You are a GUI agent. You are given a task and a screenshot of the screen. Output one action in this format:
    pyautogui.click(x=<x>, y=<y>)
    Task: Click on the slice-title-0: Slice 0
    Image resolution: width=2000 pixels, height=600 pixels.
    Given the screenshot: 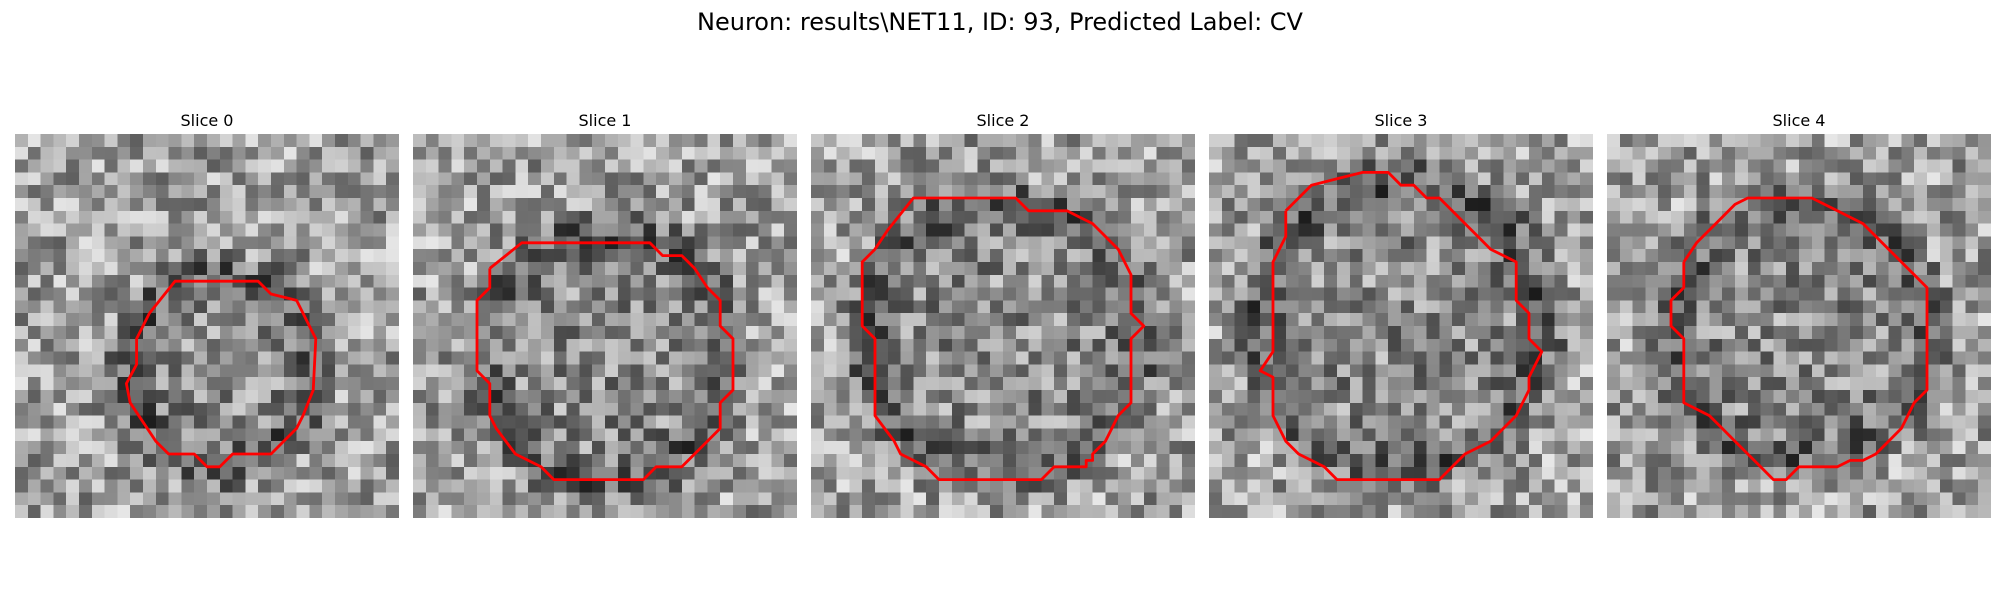 What is the action you would take?
    pyautogui.click(x=207, y=121)
    